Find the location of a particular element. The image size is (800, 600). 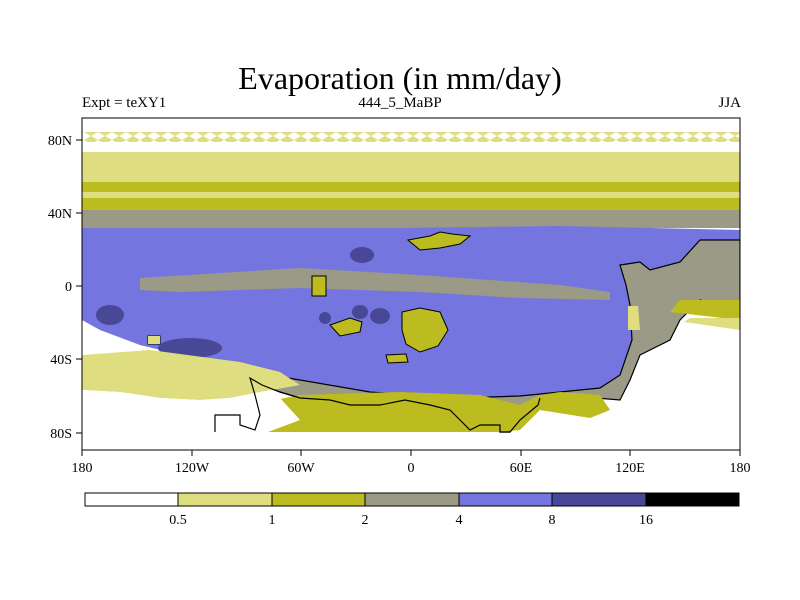

antarctic-coastline is located at coordinates (377, 404).